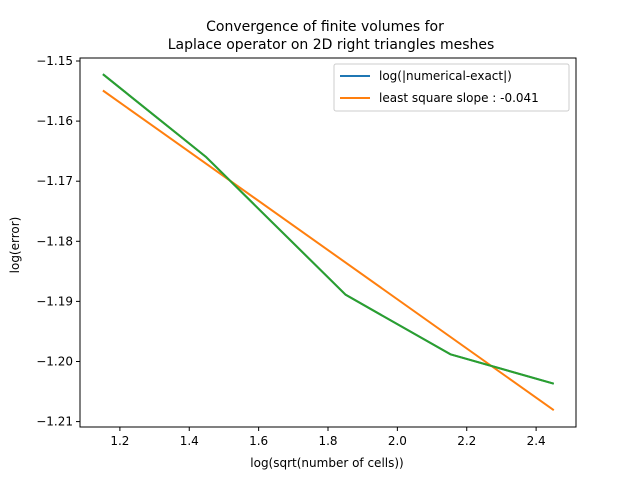 This screenshot has height=480, width=640. Describe the element at coordinates (536, 441) in the screenshot. I see `x-tick-label-6: 2.4` at that location.